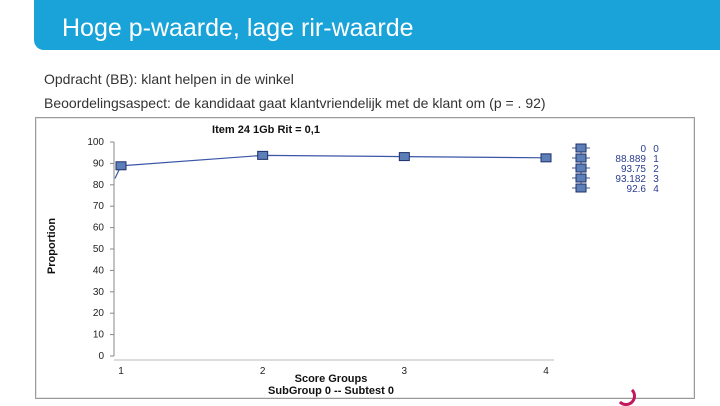 This screenshot has width=720, height=406. What do you see at coordinates (331, 379) in the screenshot?
I see `x-axis-label: Score Groups` at bounding box center [331, 379].